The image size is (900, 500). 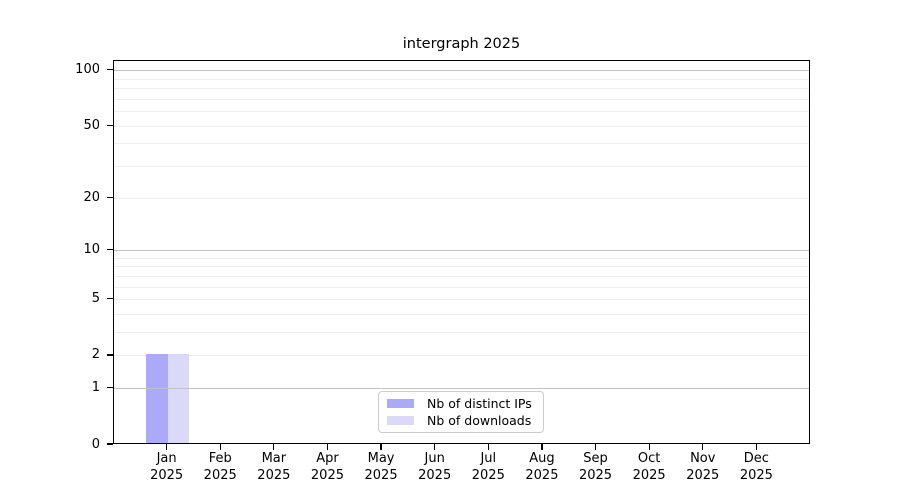 What do you see at coordinates (95, 299) in the screenshot?
I see `y-axis-tick-label: 5` at bounding box center [95, 299].